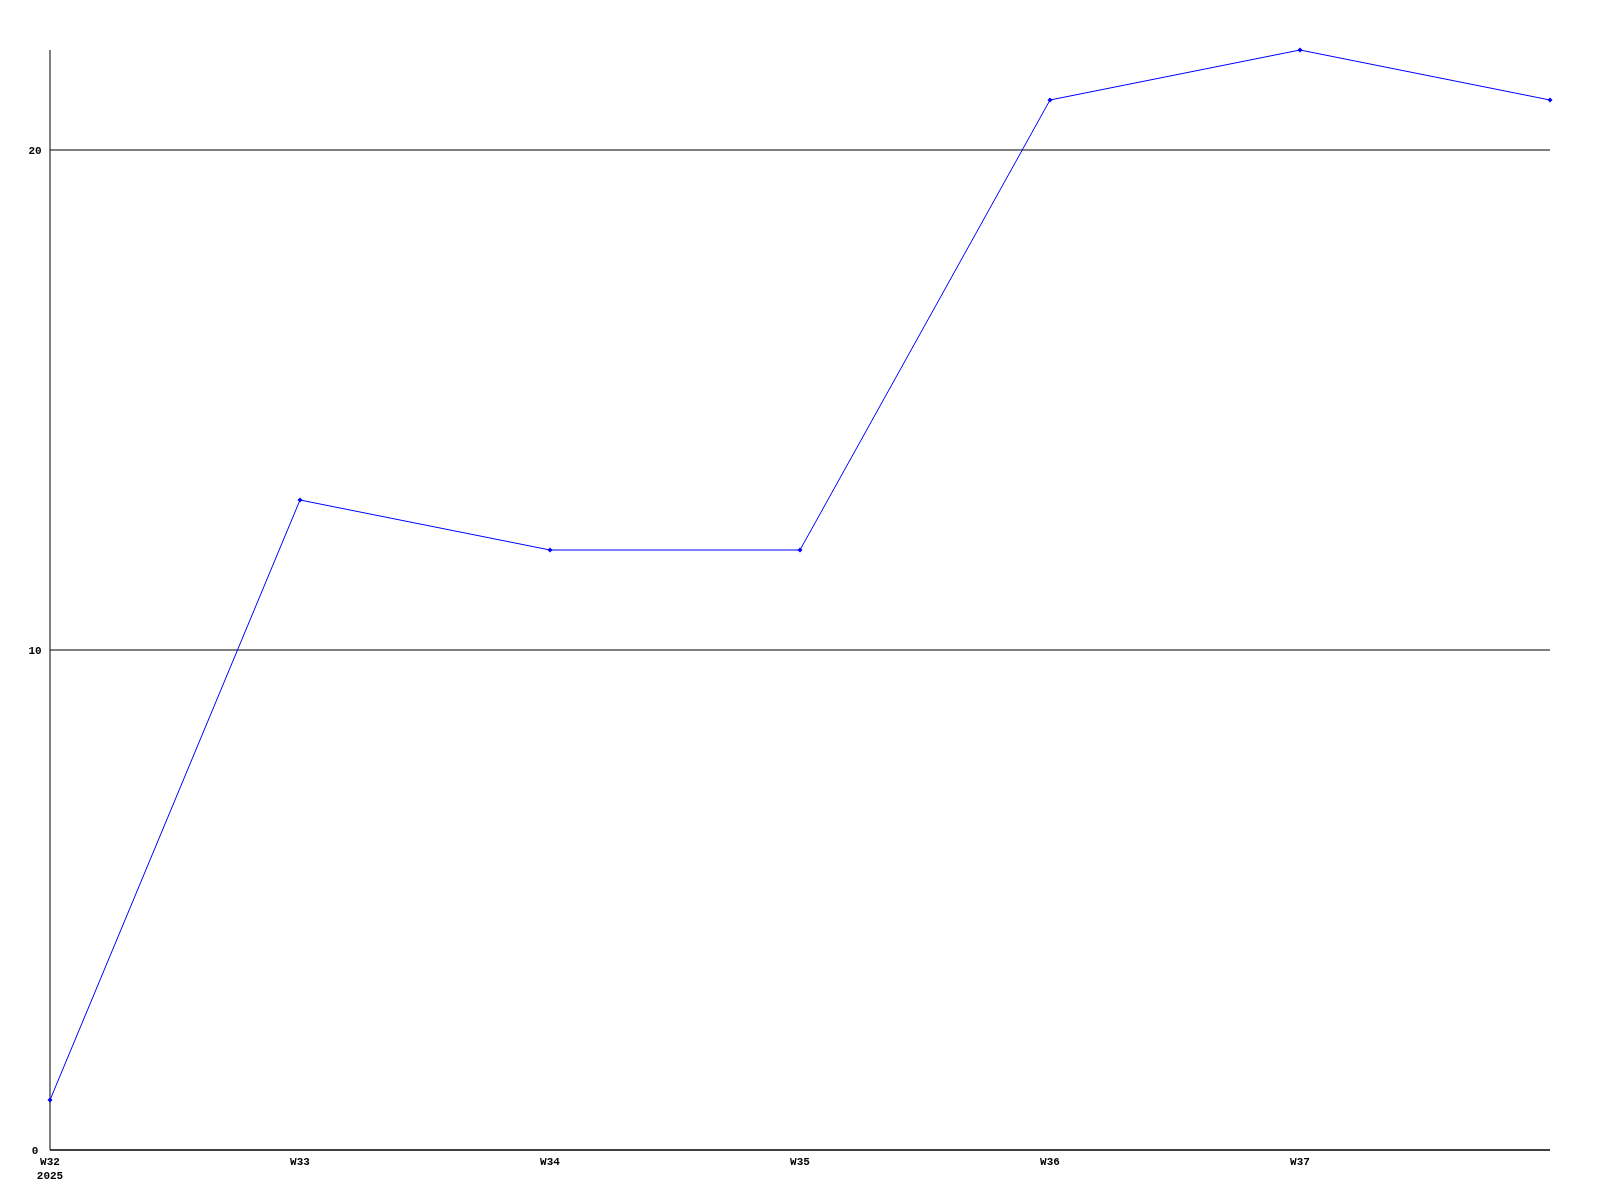  Describe the element at coordinates (35, 151) in the screenshot. I see `y-tick-label: 20` at that location.